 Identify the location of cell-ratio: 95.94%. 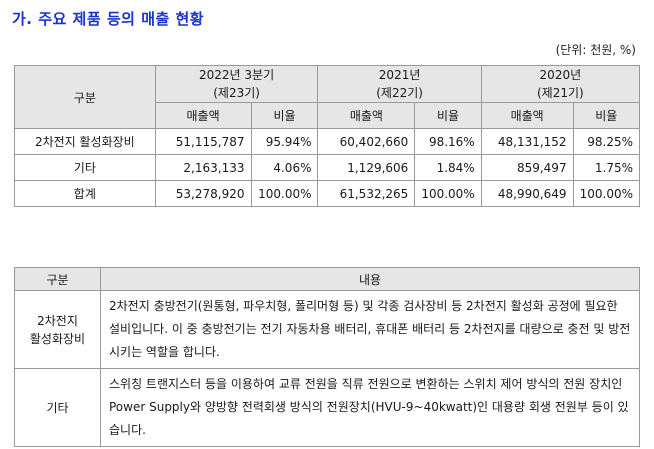
(284, 141).